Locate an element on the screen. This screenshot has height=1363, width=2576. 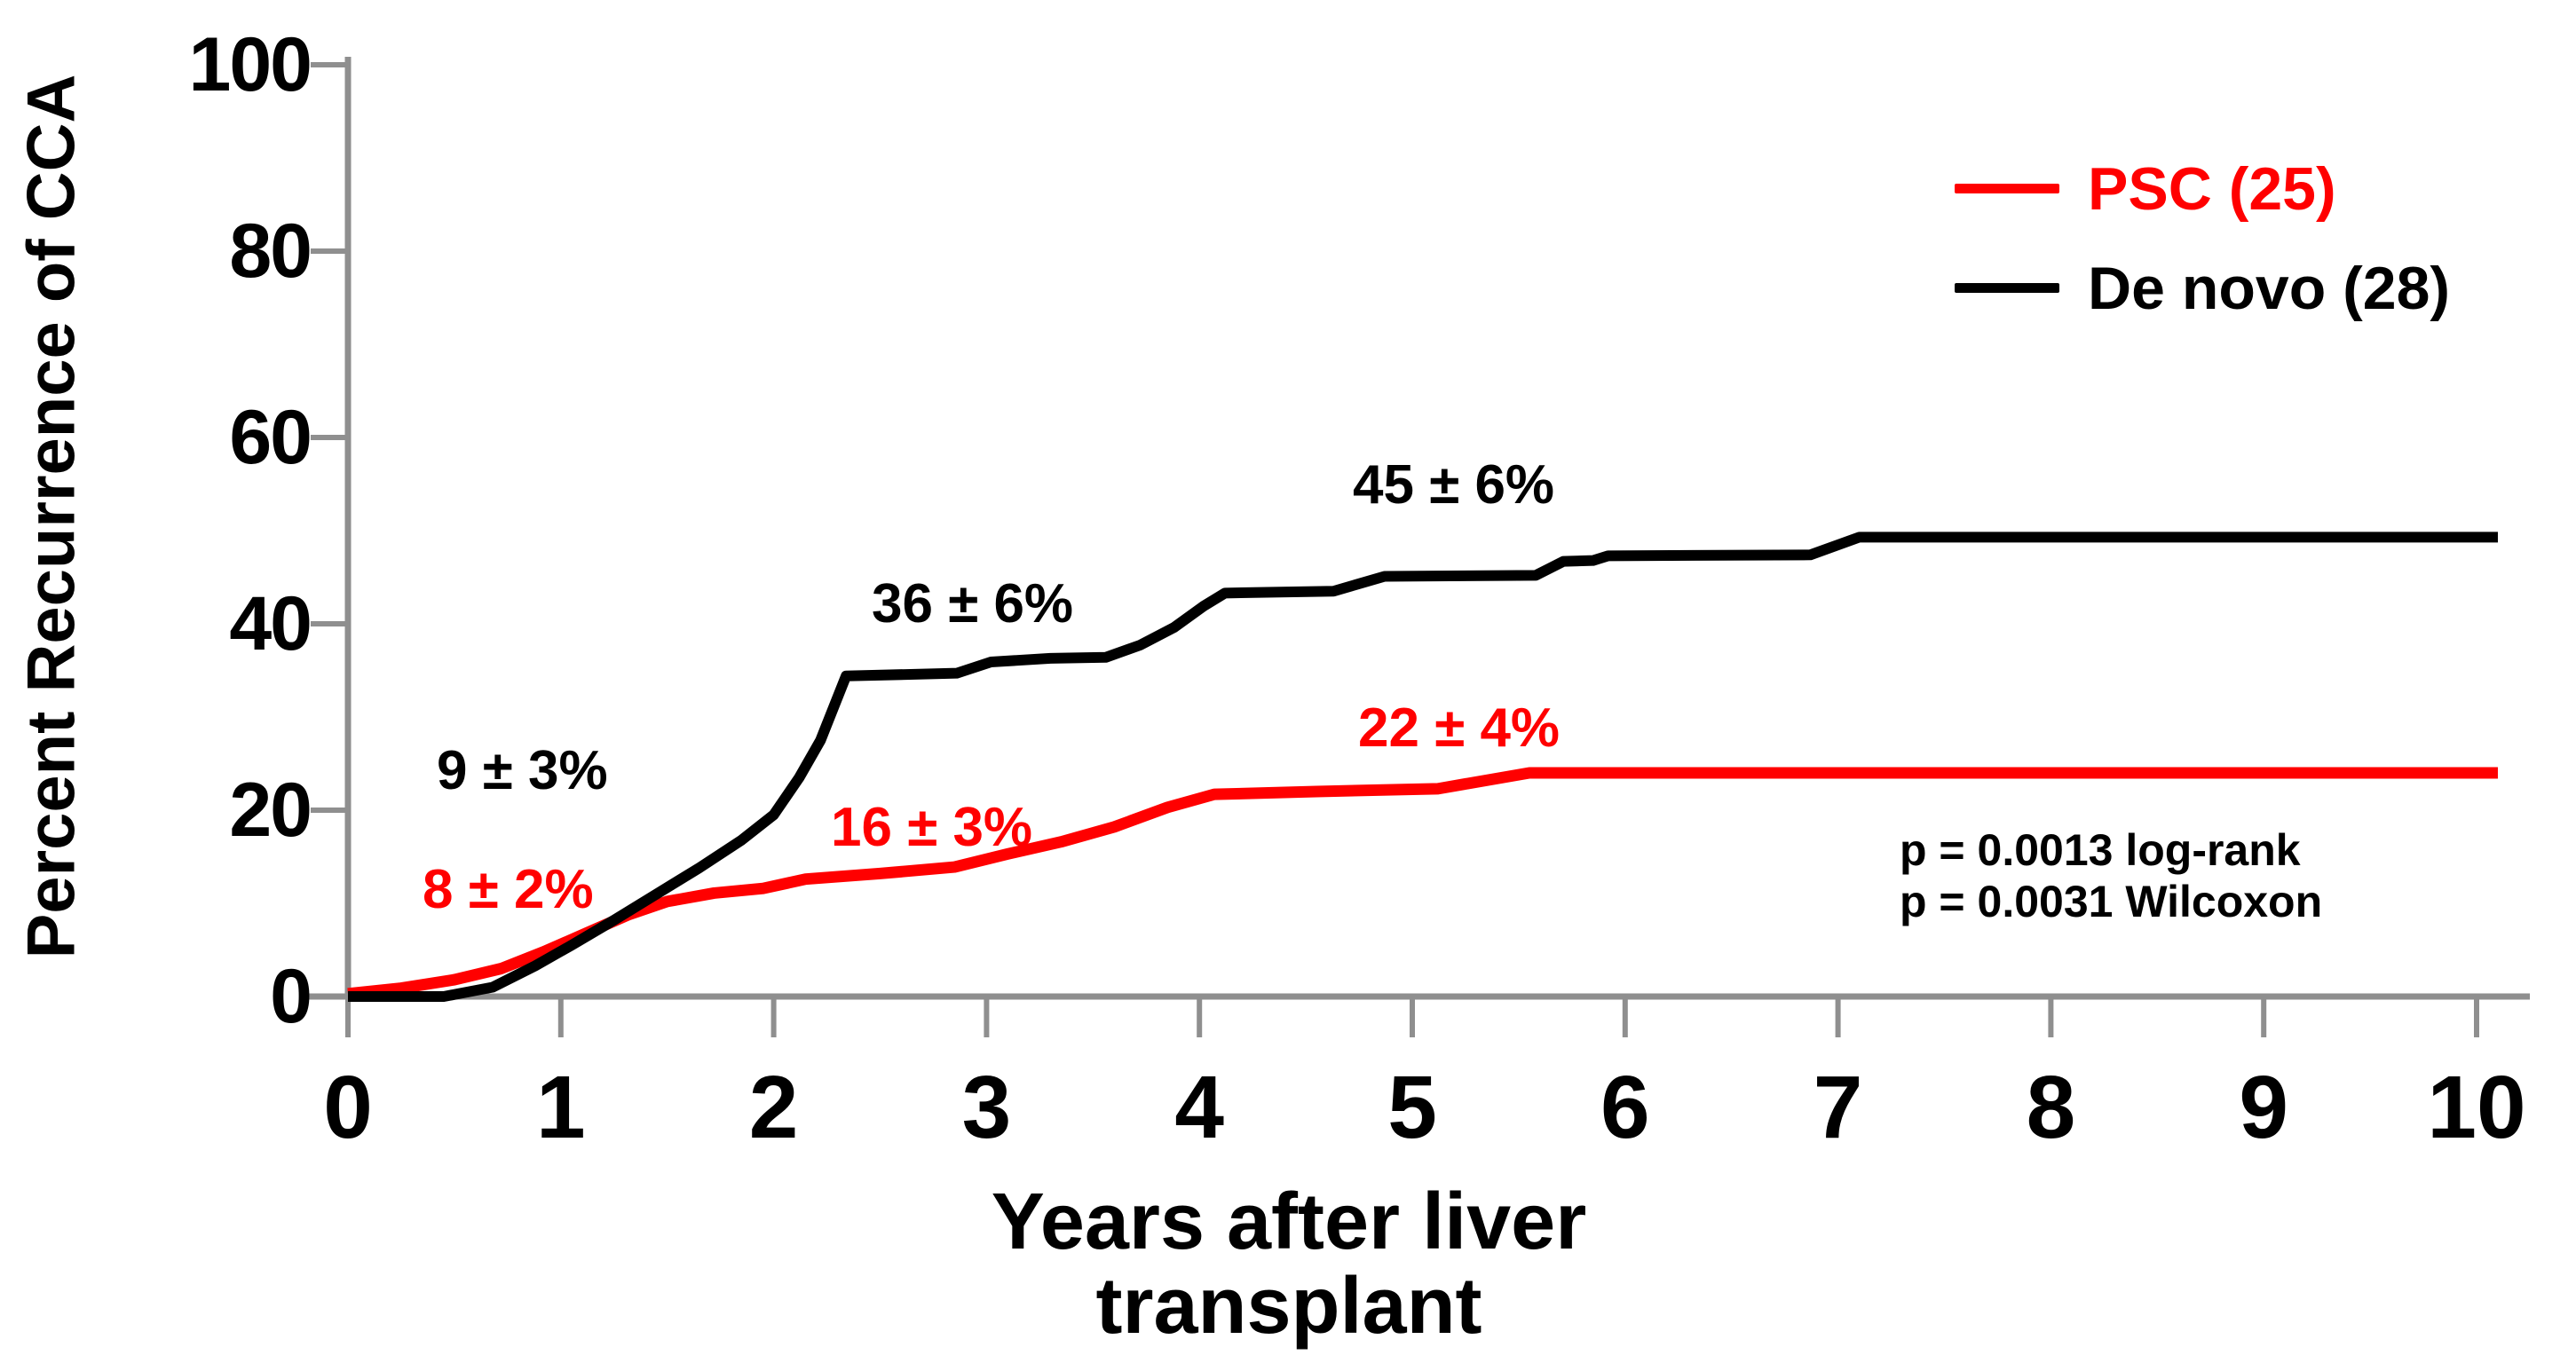
x-tick-label: 3 is located at coordinates (986, 1107).